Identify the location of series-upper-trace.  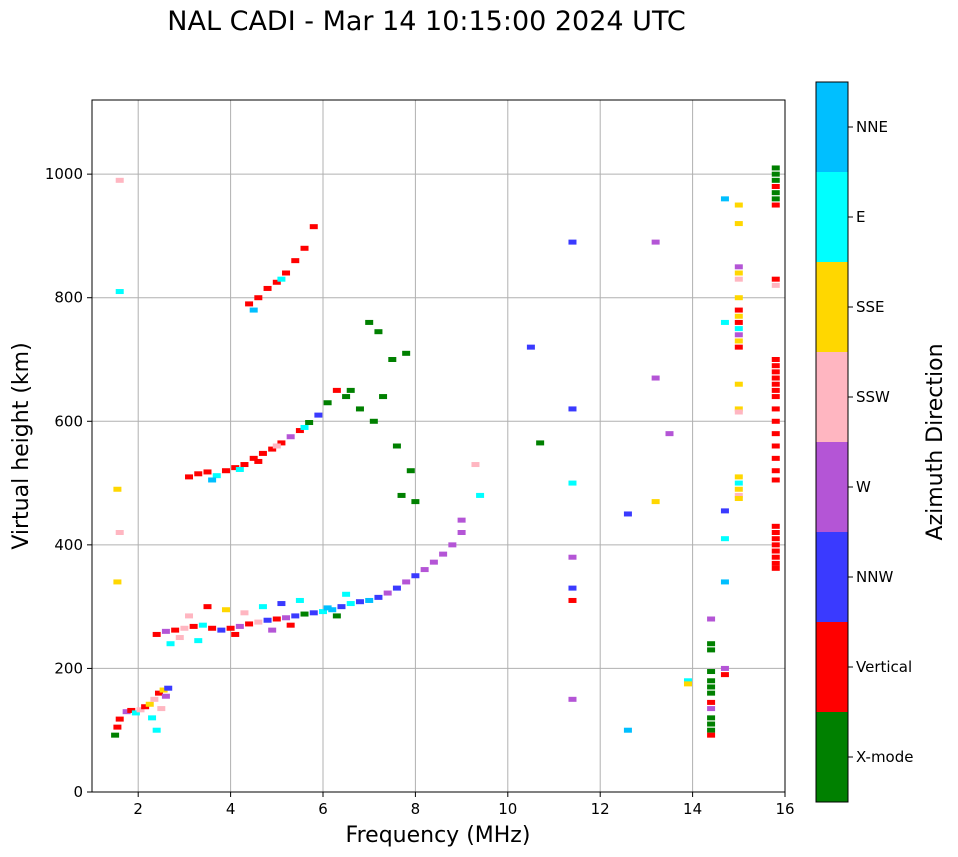
(281, 268).